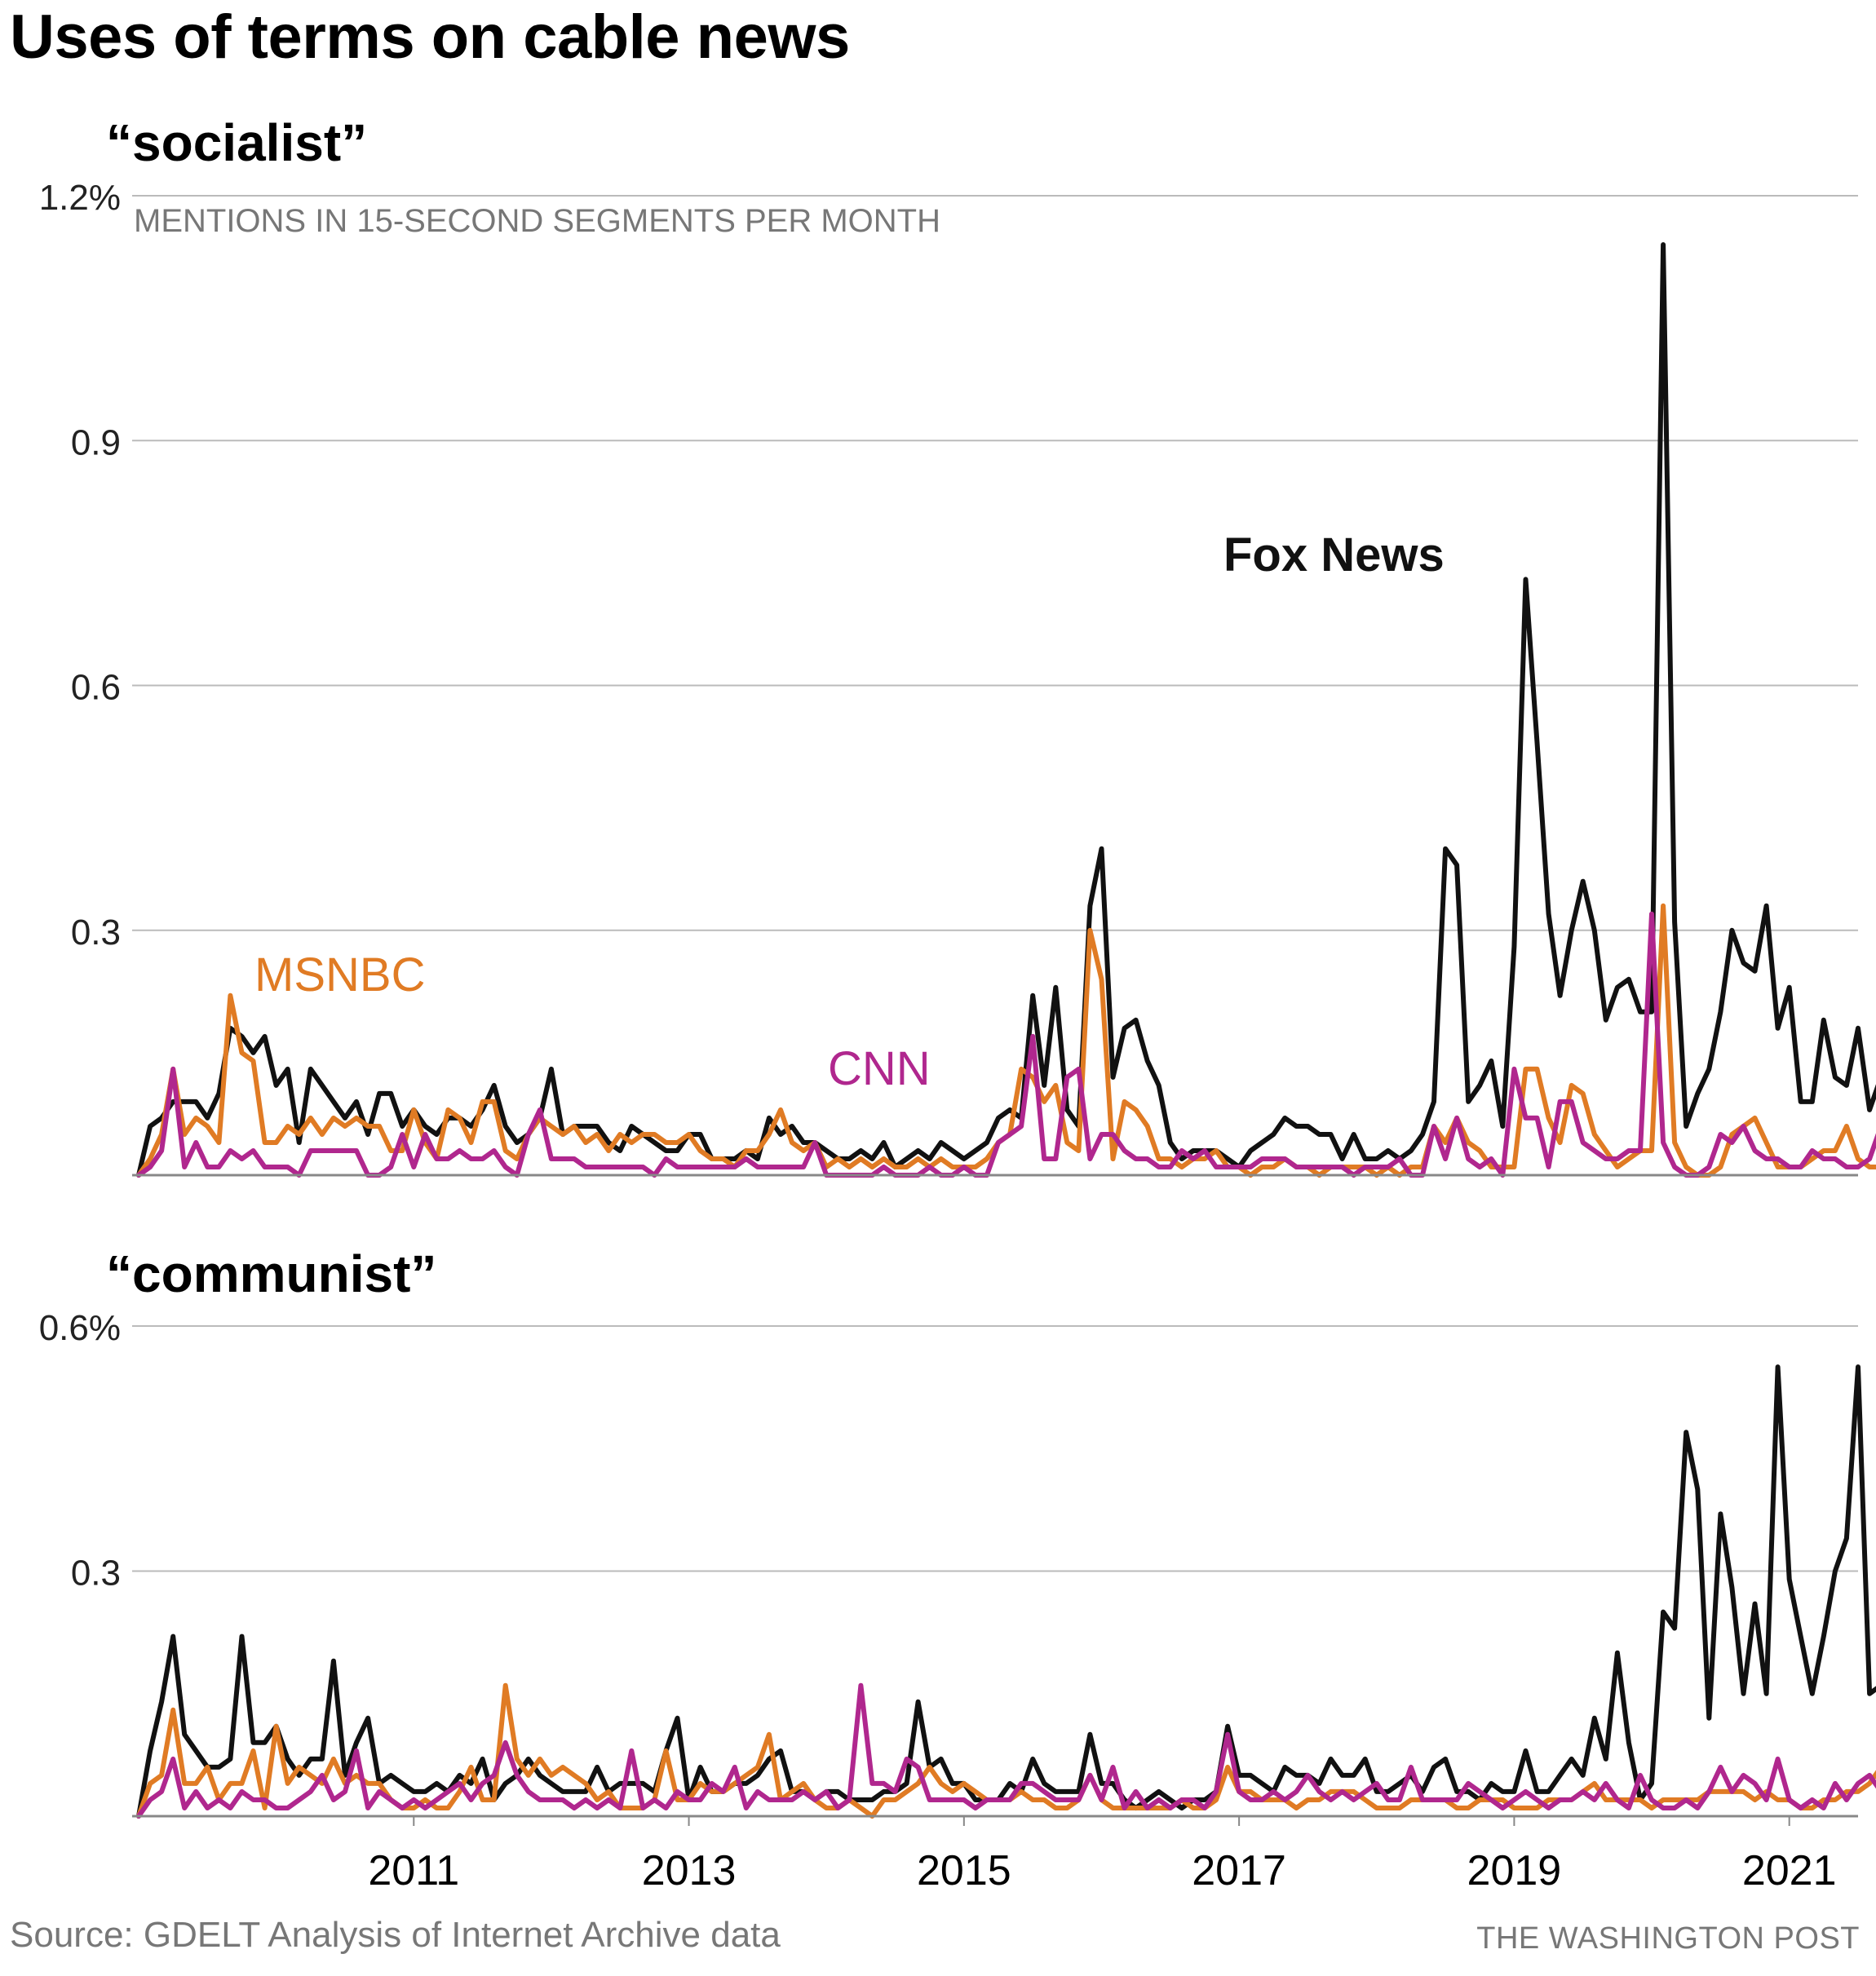 The image size is (1876, 1976). Describe the element at coordinates (879, 1068) in the screenshot. I see `series-label-cnn: CNN` at that location.